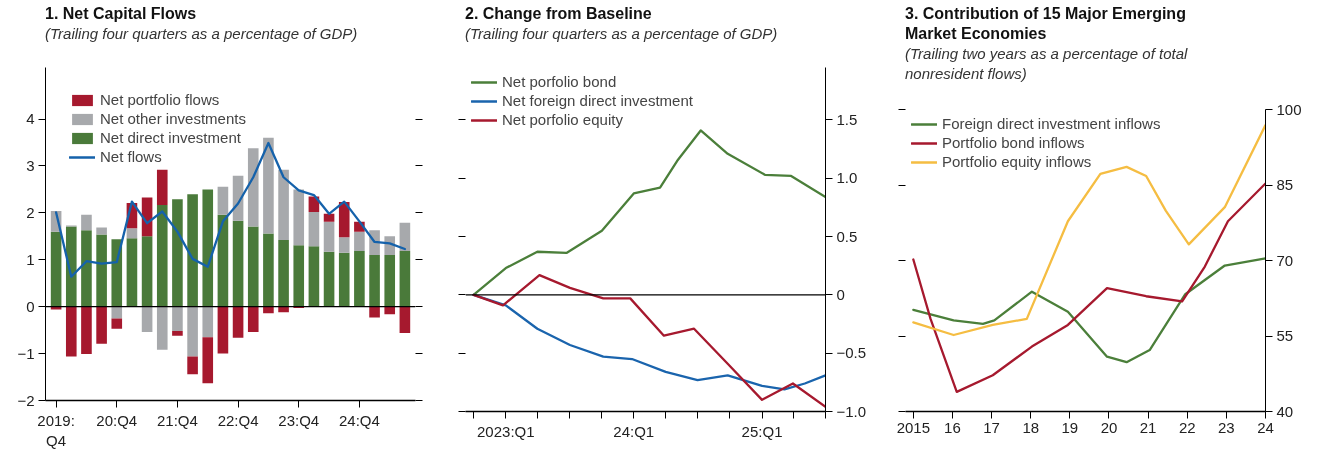 This screenshot has width=1320, height=453. I want to click on x-tick-label: 22, so click(1187, 427).